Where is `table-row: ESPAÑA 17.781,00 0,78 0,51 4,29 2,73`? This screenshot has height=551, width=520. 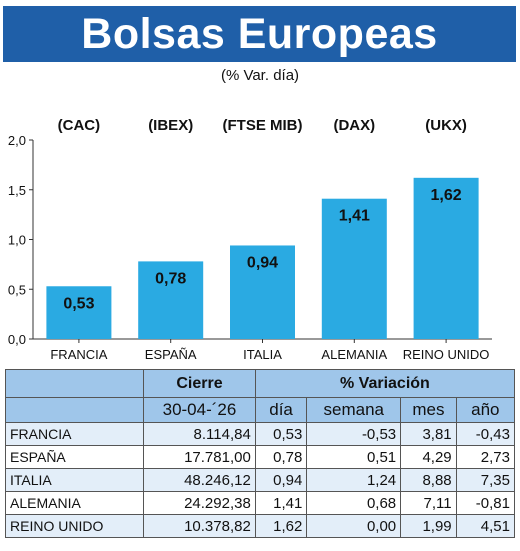 table-row: ESPAÑA 17.781,00 0,78 0,51 4,29 2,73 is located at coordinates (260, 457).